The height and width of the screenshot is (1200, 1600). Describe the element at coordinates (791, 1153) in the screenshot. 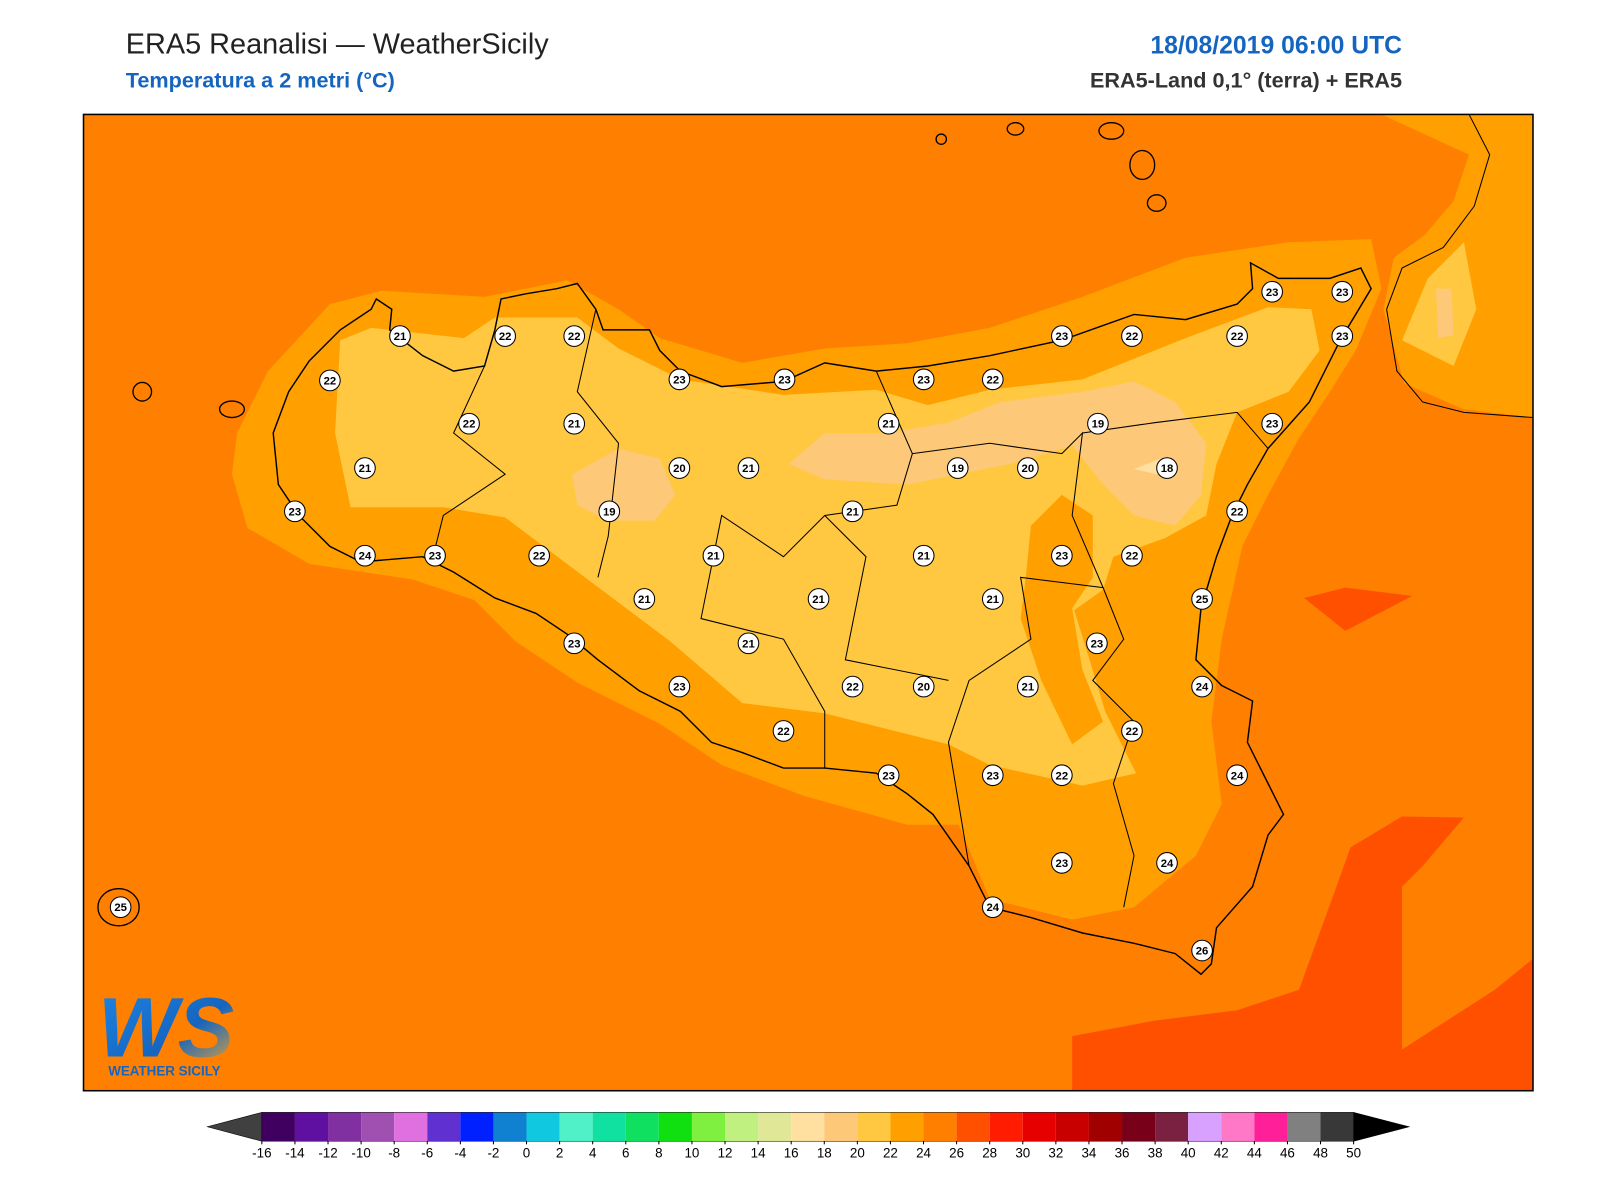

I see `colorbar-tick-label: 16` at that location.